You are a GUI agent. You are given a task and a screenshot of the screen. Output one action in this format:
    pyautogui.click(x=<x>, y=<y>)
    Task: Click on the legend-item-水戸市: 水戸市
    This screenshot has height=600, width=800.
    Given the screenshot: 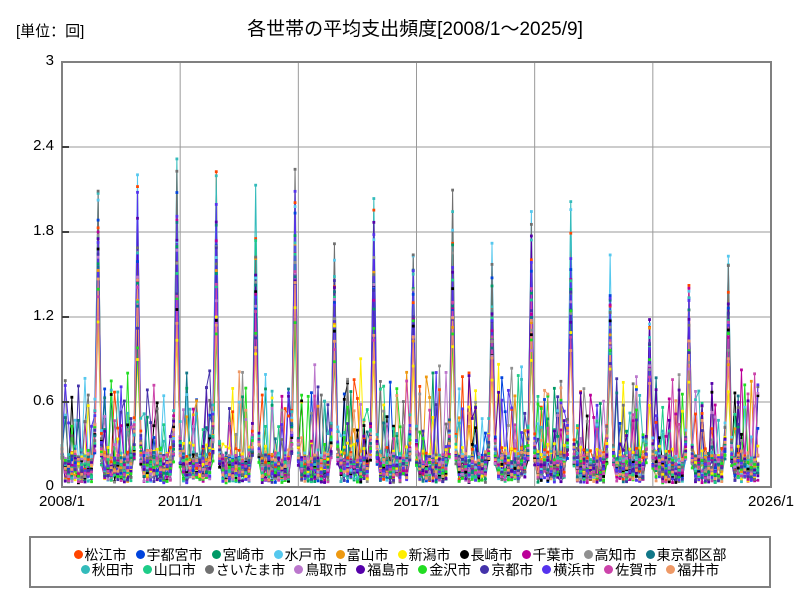 What is the action you would take?
    pyautogui.click(x=300, y=555)
    